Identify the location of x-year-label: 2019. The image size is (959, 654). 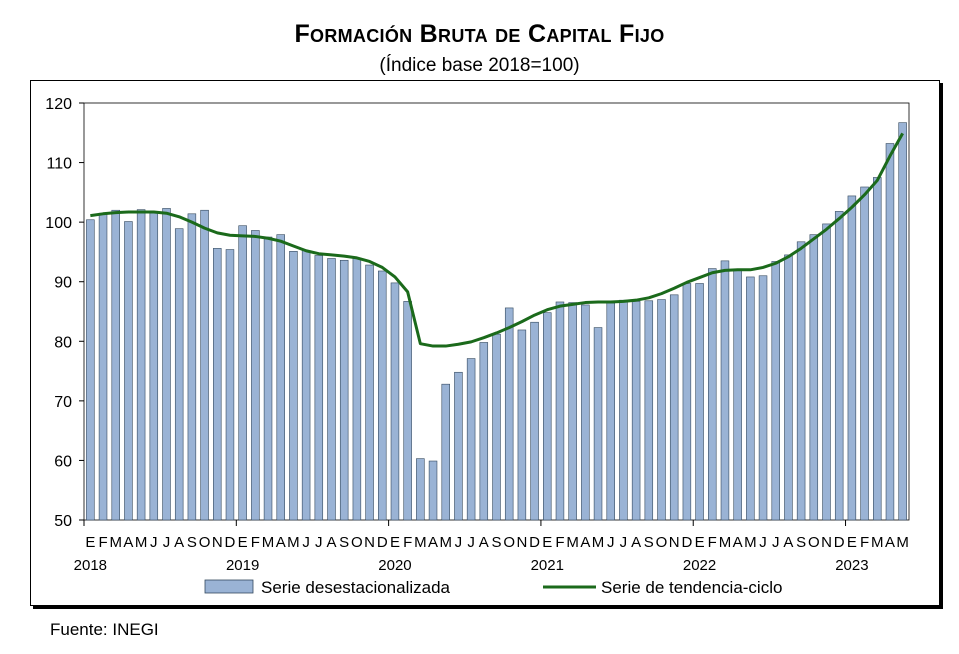
(242, 565).